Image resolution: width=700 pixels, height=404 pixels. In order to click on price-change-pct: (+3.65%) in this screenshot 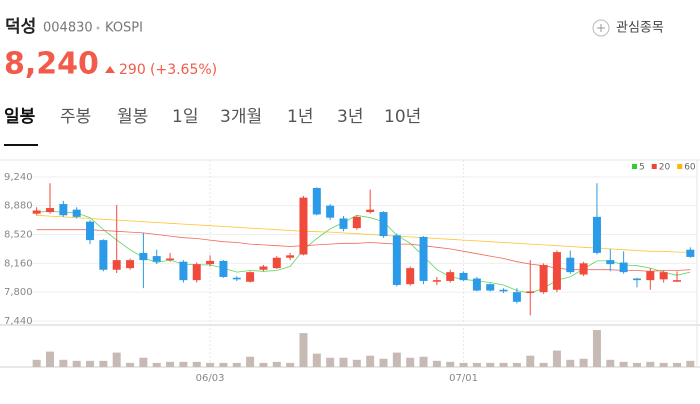, I will do `click(183, 70)`.